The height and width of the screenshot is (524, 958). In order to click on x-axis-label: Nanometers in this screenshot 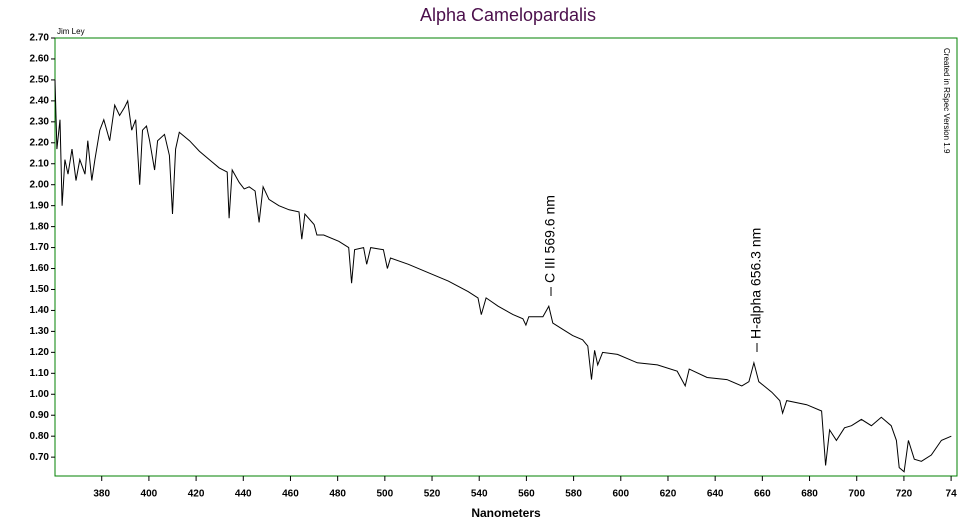, I will do `click(506, 513)`.